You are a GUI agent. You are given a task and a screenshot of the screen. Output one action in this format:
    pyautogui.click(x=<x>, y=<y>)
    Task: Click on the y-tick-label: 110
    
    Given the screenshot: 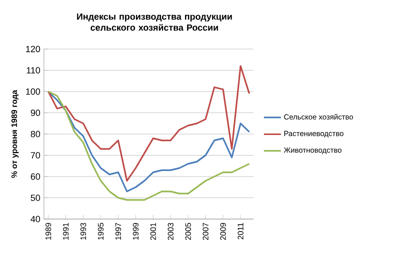 What is the action you would take?
    pyautogui.click(x=33, y=70)
    